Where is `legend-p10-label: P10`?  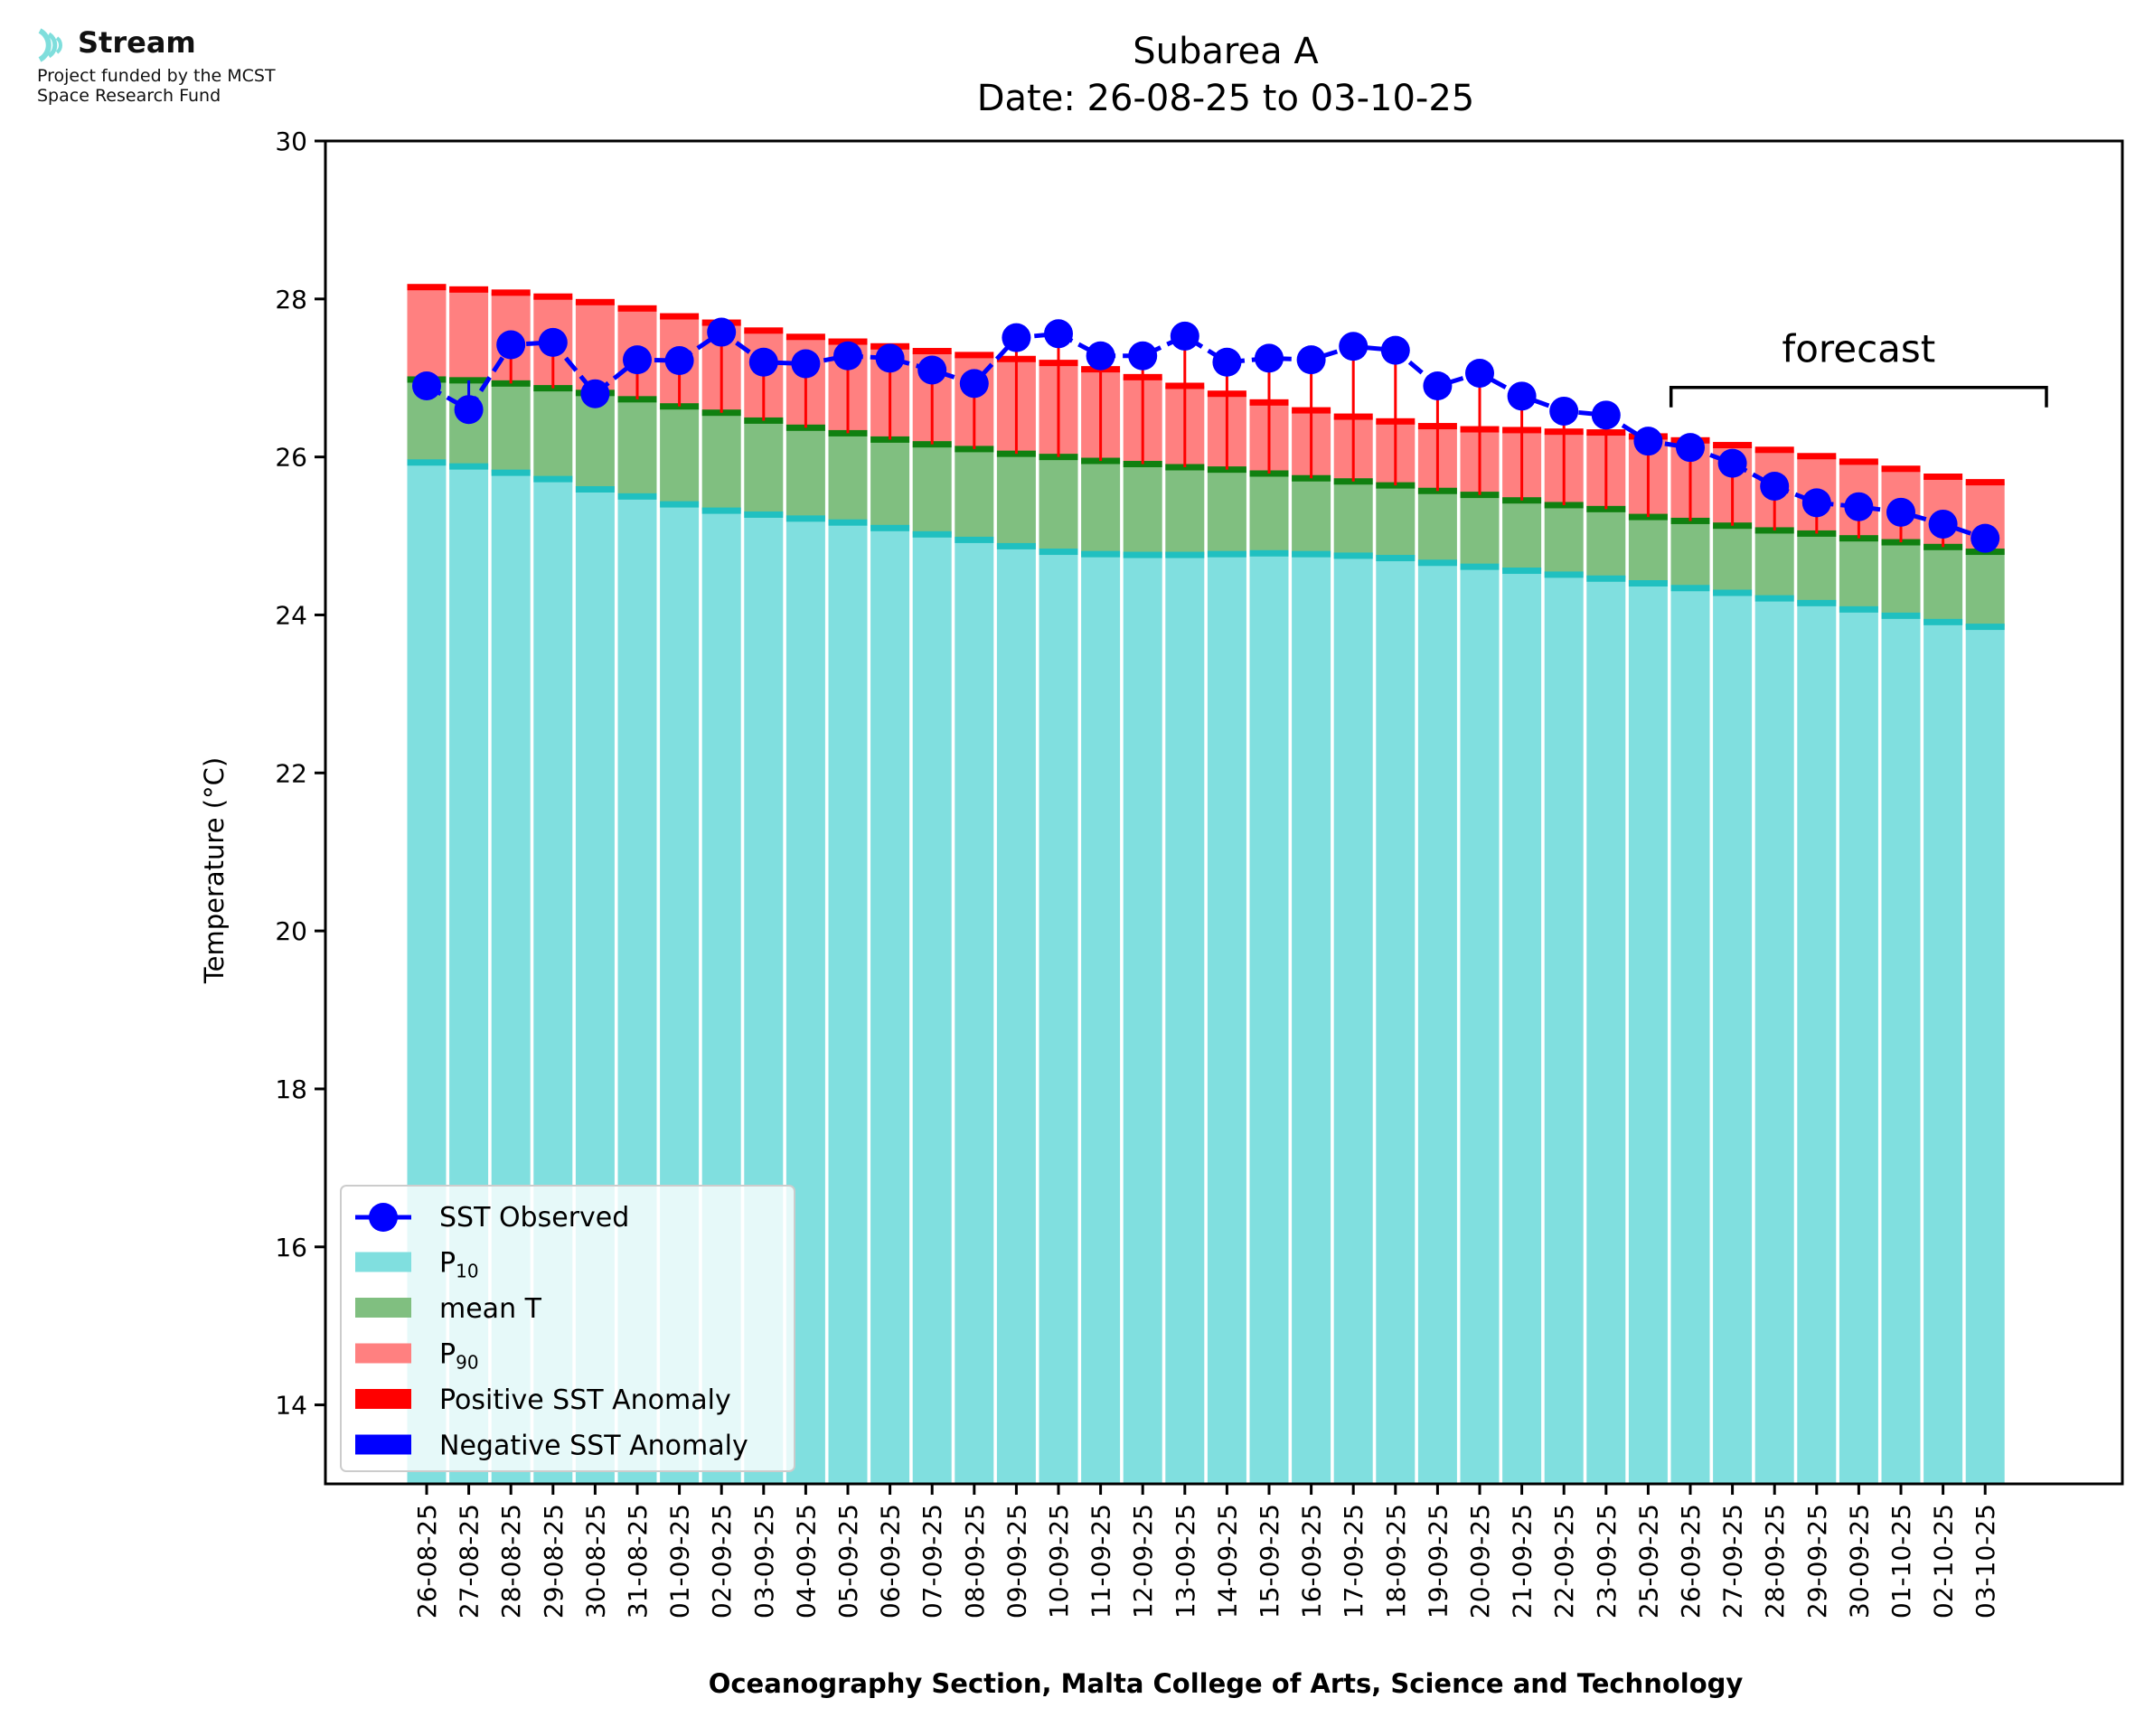 legend-p10-label: P10 is located at coordinates (459, 1265).